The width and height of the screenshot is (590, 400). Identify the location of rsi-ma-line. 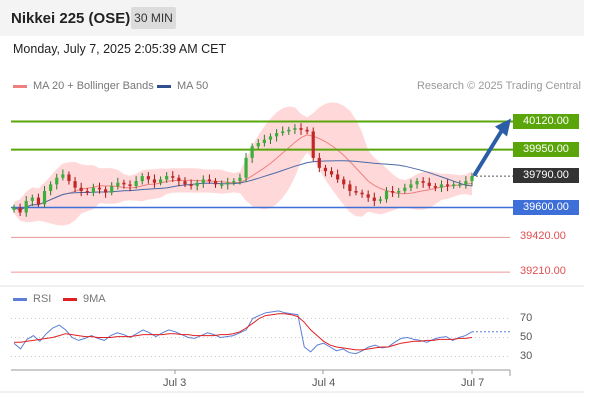
(243, 332).